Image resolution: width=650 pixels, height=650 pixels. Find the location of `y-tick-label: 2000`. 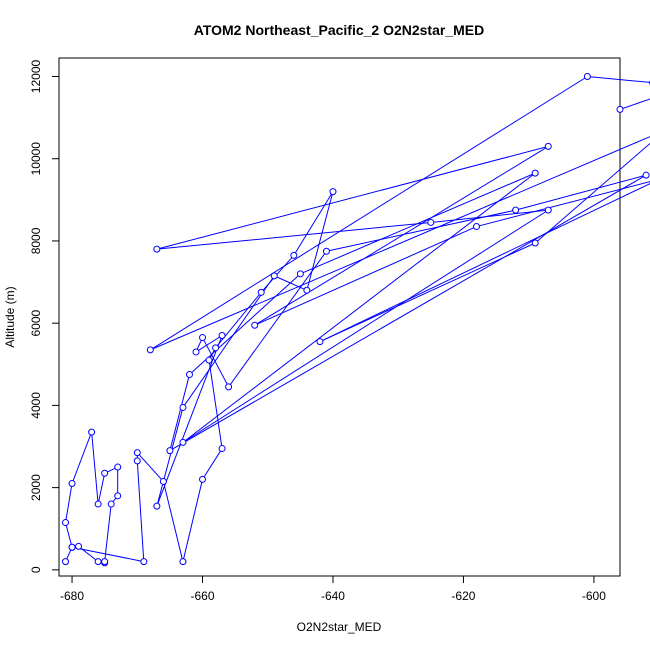

y-tick-label: 2000 is located at coordinates (36, 487).